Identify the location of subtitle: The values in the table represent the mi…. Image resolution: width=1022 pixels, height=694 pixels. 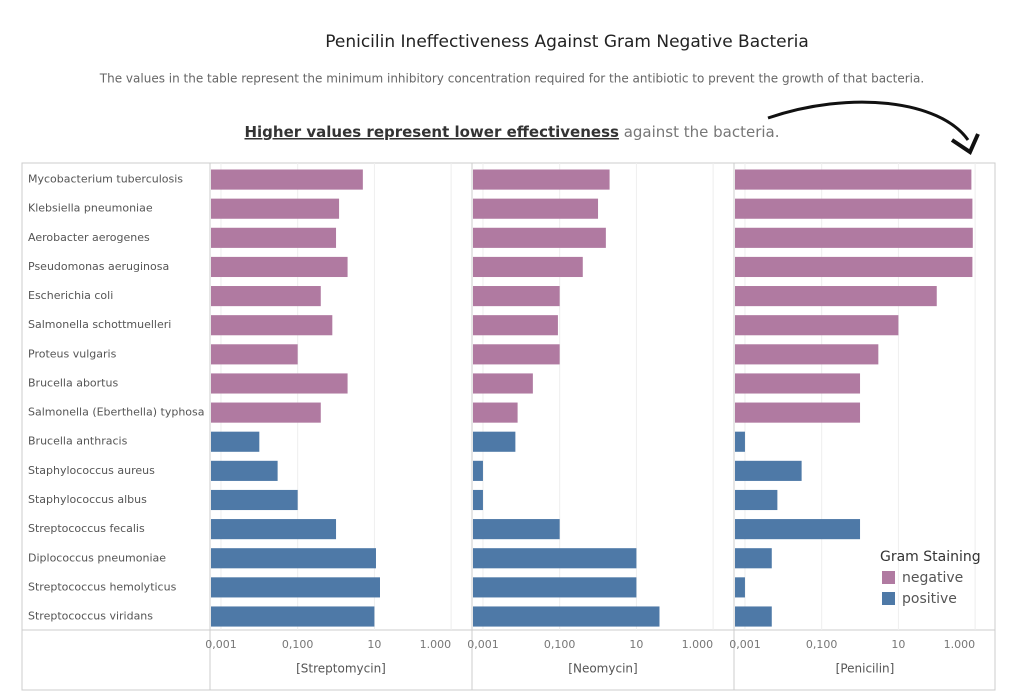
(511, 79).